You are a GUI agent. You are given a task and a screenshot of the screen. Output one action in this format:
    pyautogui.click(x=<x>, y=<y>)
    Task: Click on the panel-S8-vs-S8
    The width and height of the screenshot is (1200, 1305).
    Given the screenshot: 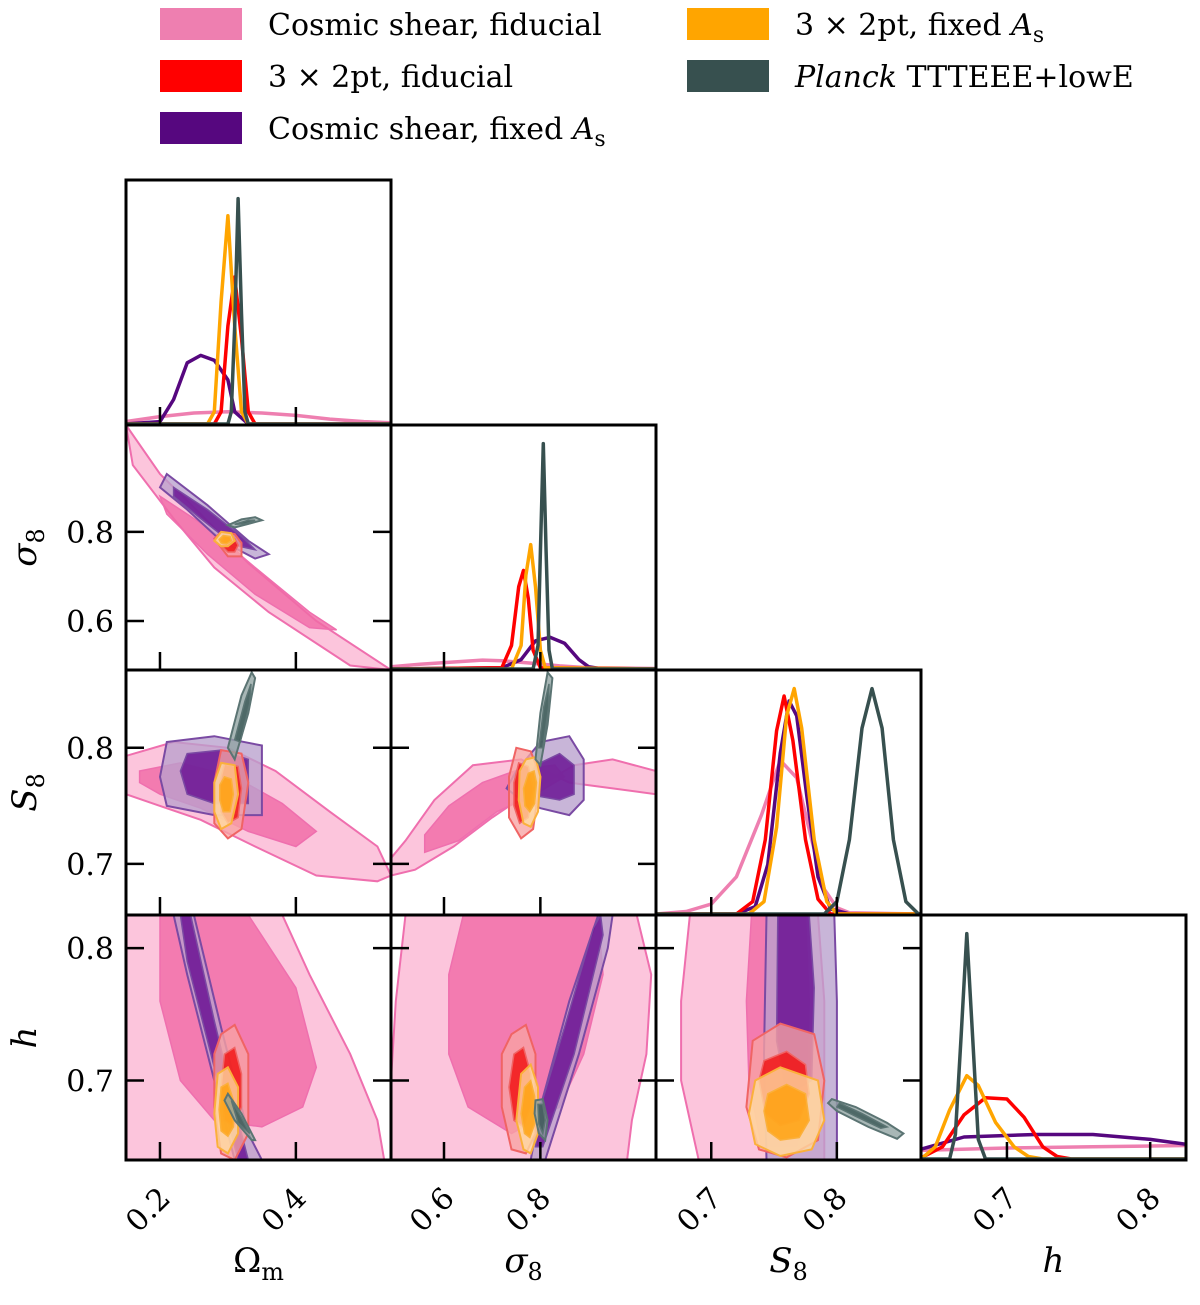 What is the action you would take?
    pyautogui.click(x=788, y=792)
    